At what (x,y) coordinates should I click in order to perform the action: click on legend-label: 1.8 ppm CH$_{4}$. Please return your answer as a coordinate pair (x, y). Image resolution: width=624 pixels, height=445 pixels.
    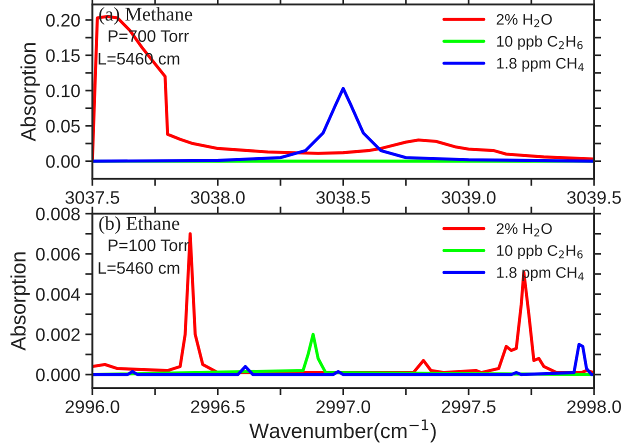
    Looking at the image, I should click on (540, 65).